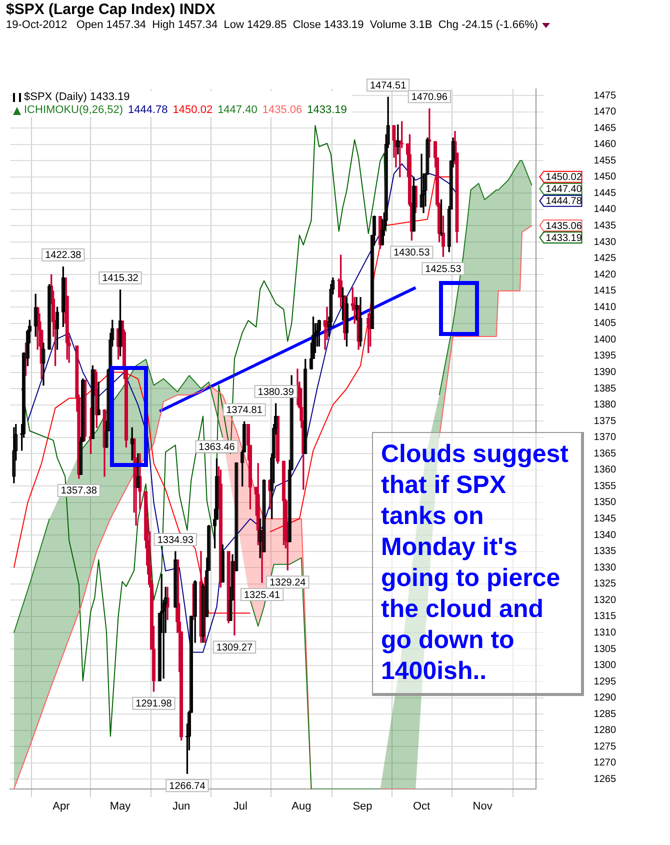  I want to click on y-tick-label: 1295, so click(605, 682).